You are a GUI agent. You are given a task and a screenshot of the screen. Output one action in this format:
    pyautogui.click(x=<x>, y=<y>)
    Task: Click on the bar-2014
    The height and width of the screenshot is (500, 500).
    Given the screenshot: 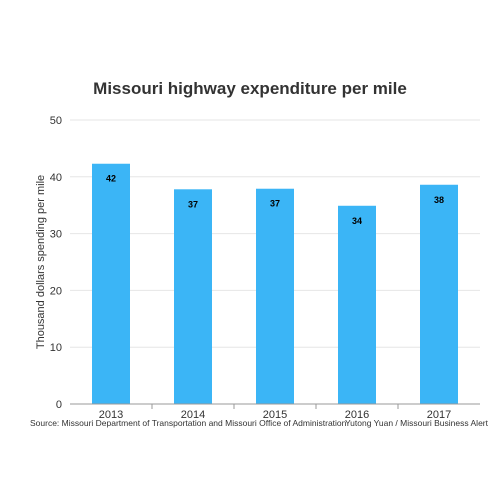 What is the action you would take?
    pyautogui.click(x=193, y=296)
    